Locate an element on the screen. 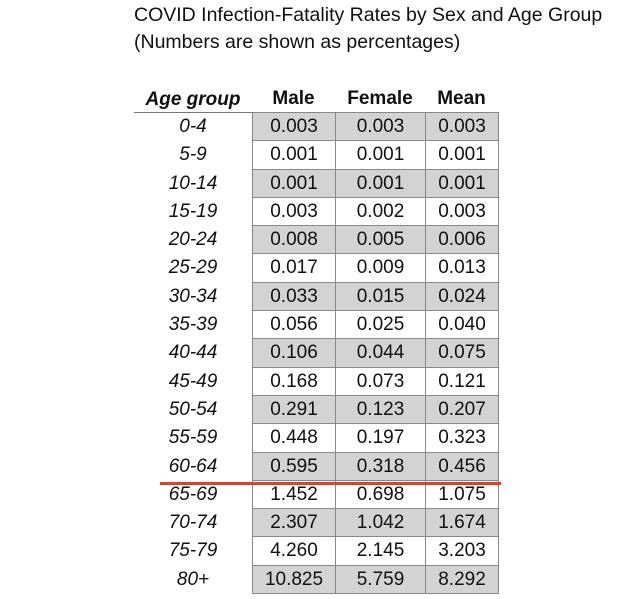 This screenshot has height=599, width=632. cell-male: 0.448 is located at coordinates (294, 438).